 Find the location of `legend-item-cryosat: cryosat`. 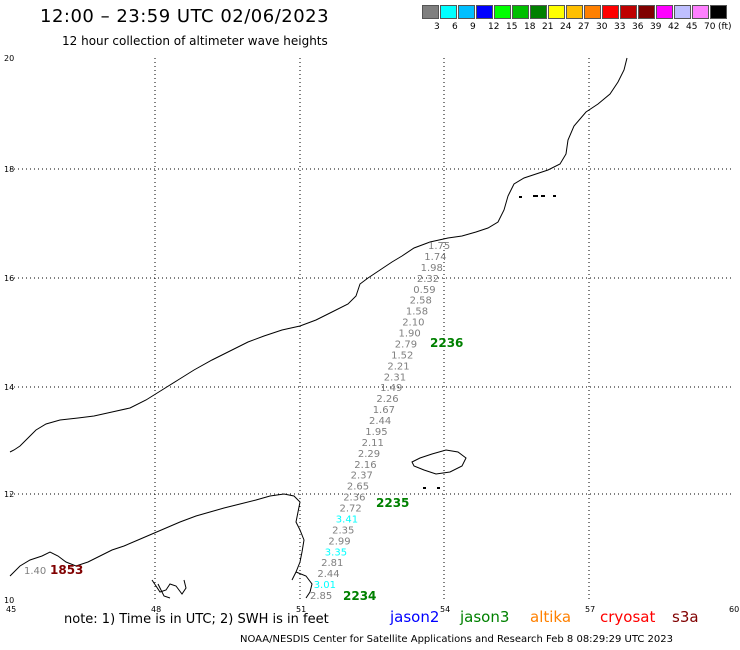

legend-item-cryosat: cryosat is located at coordinates (628, 617).